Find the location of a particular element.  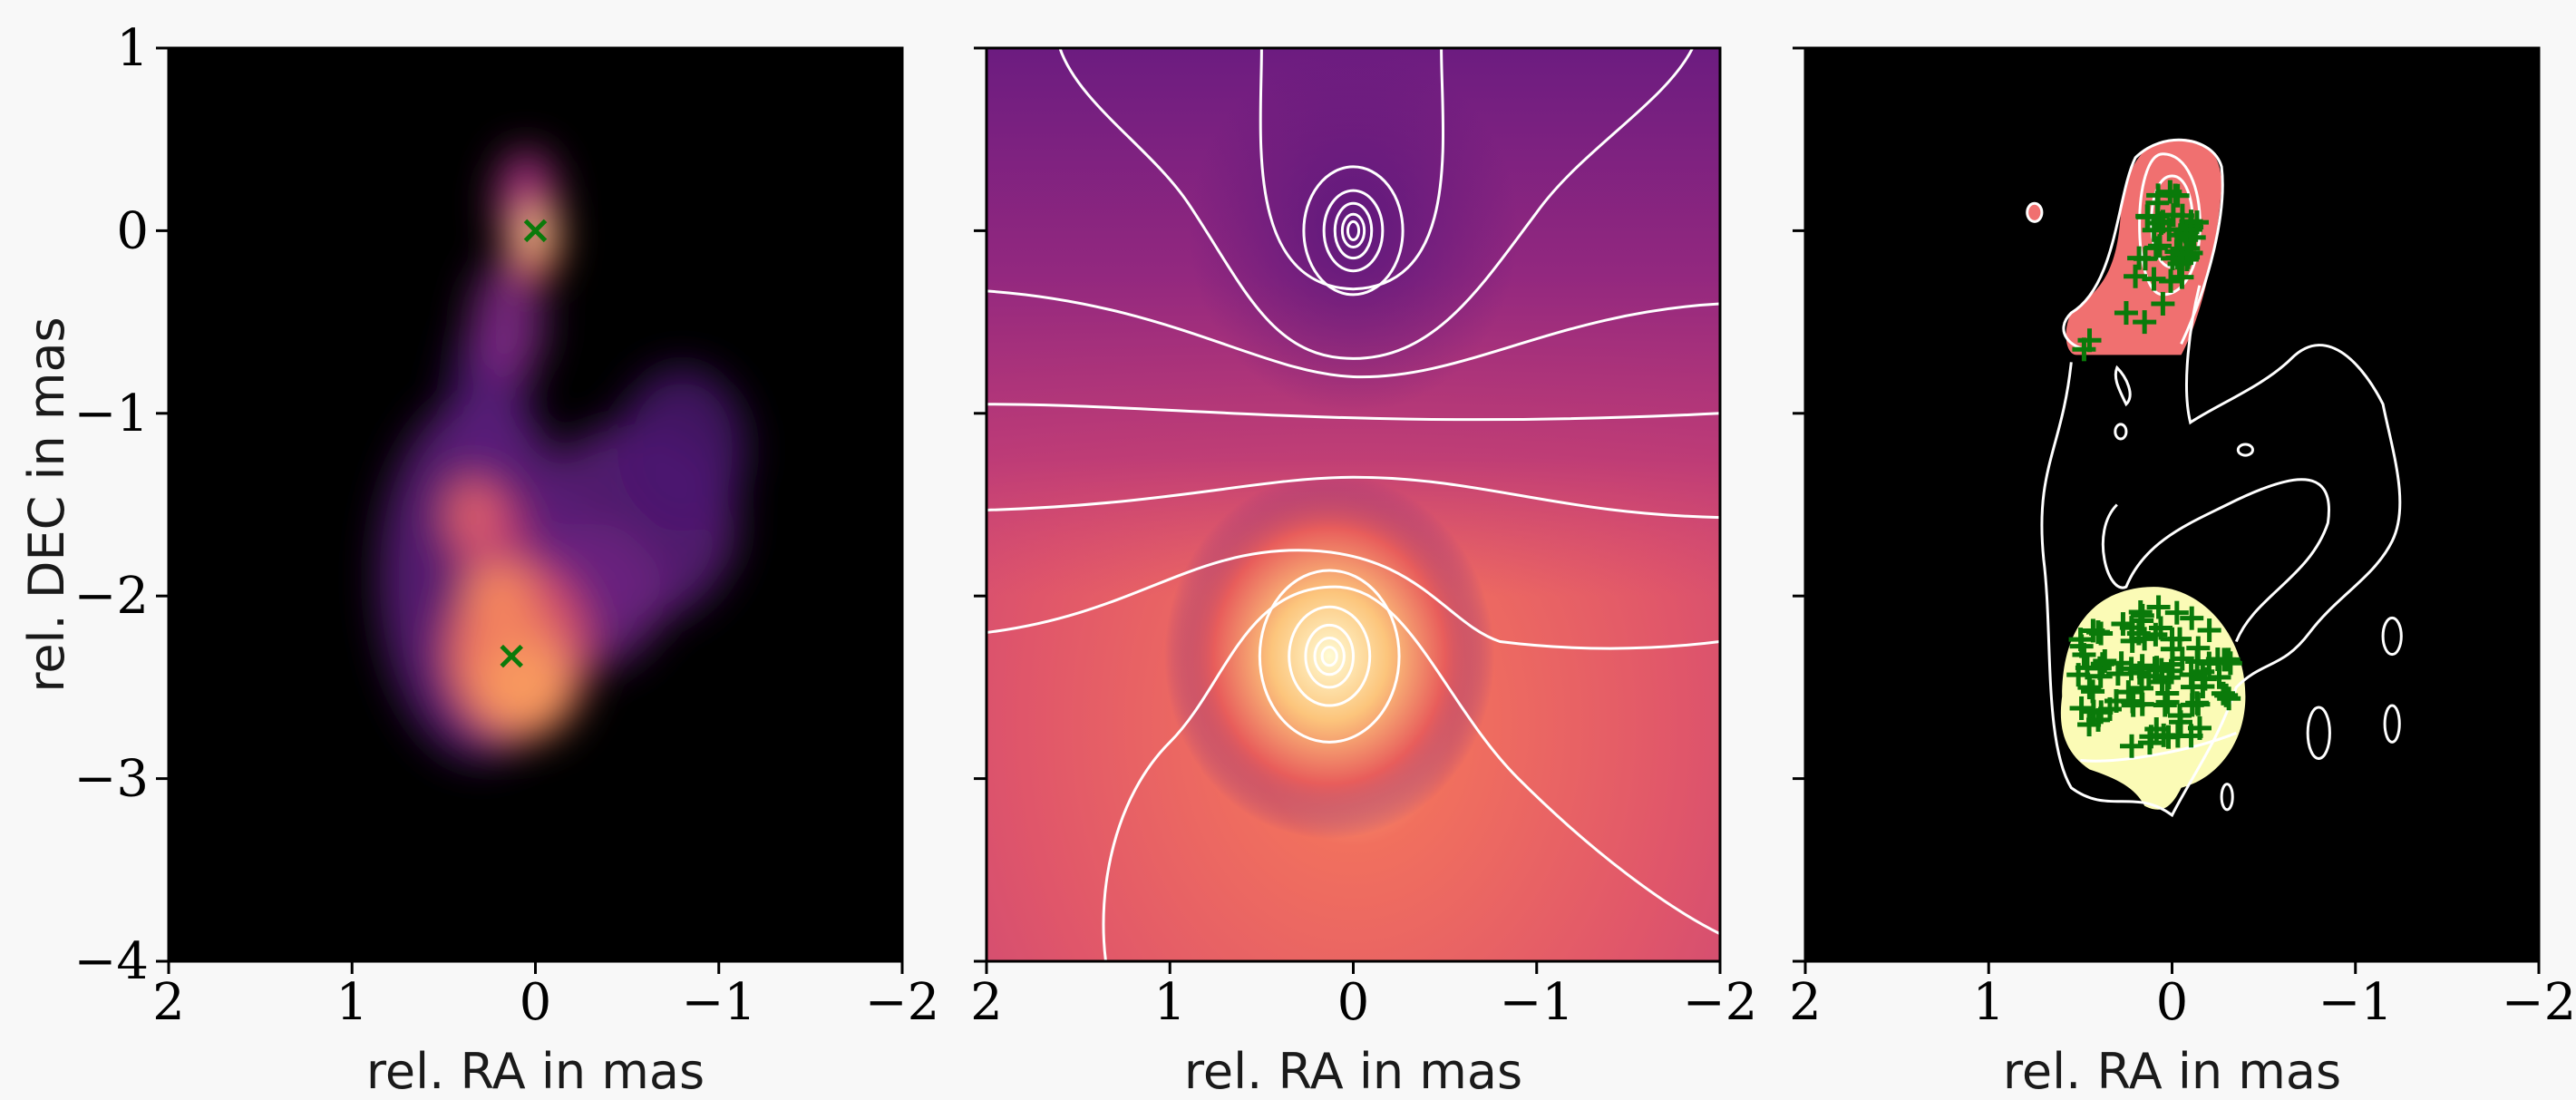

right-panel-plus-markers is located at coordinates (2154, 469).